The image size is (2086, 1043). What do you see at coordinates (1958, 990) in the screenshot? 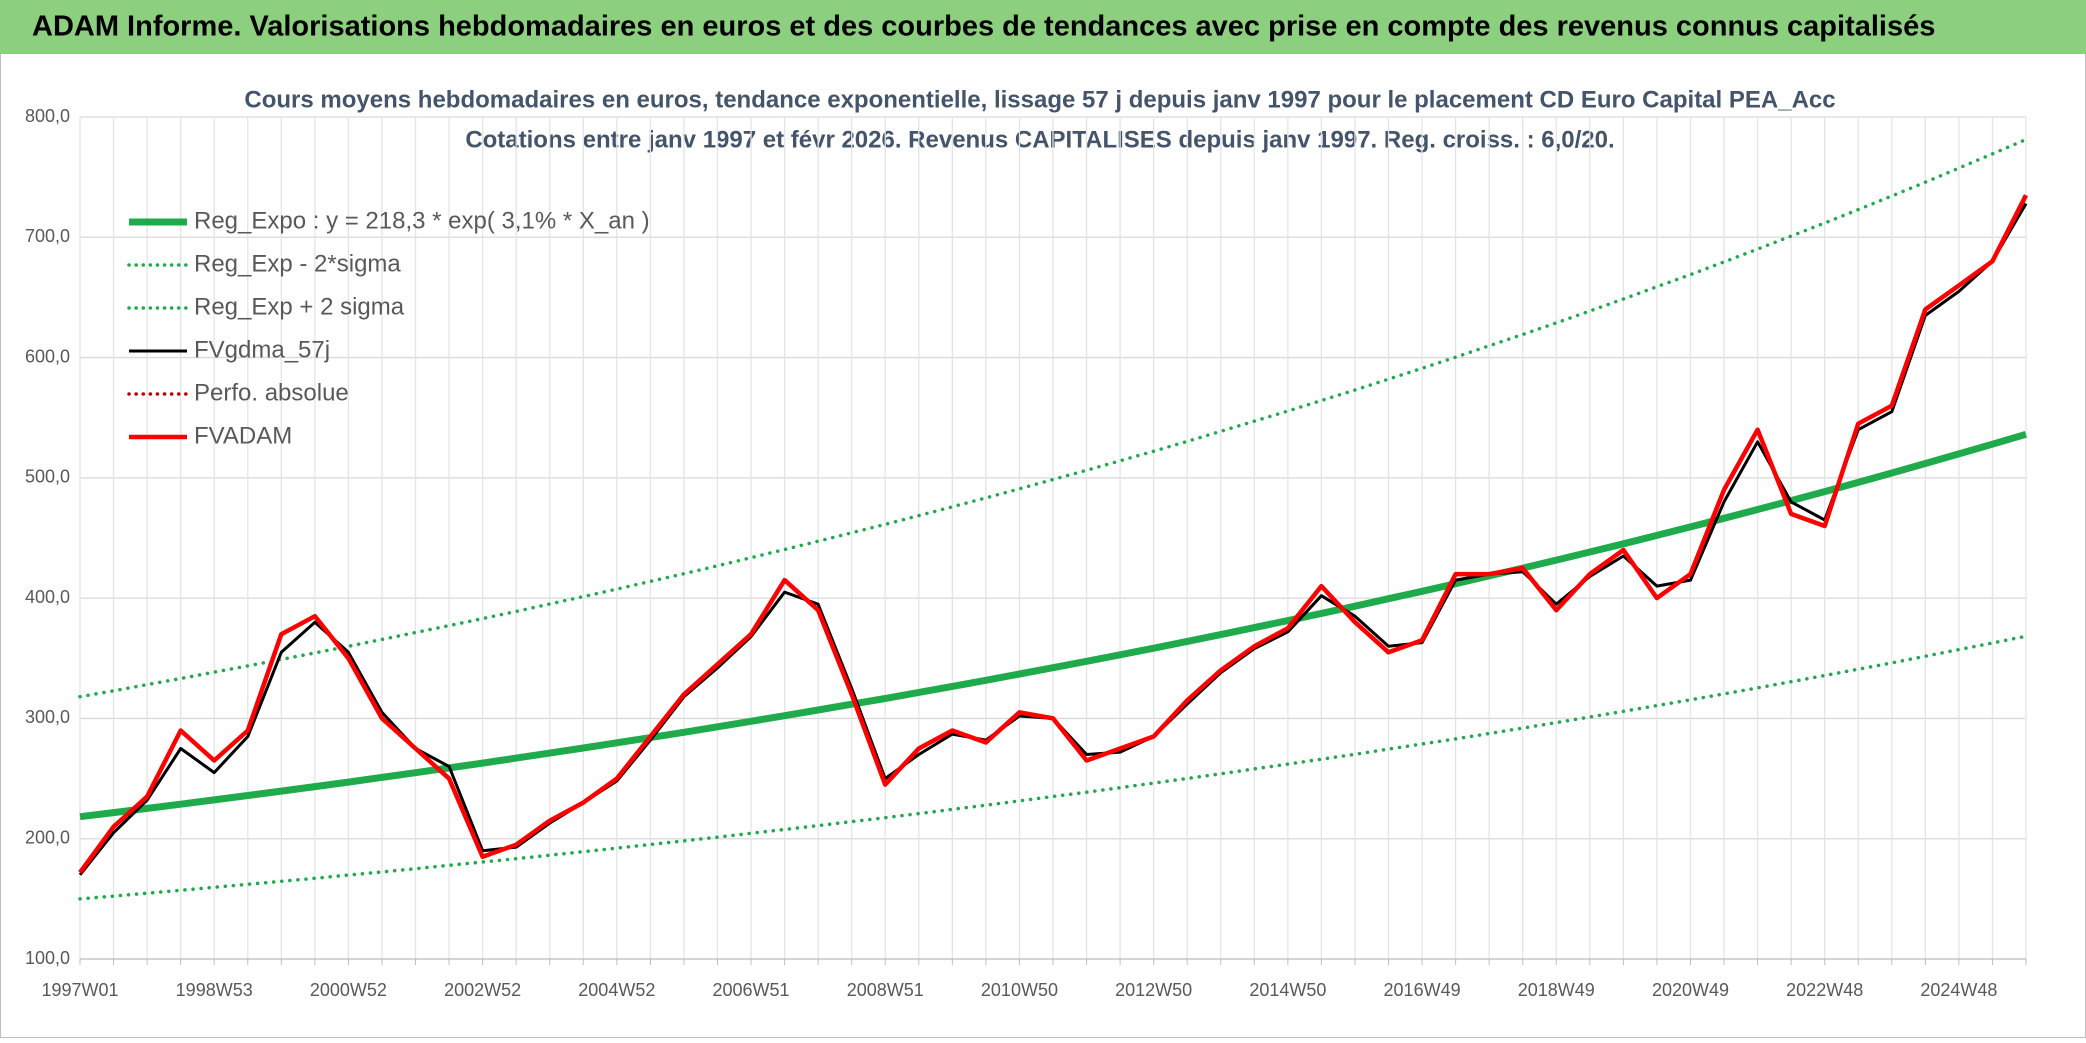
I see `x-tick-label: 2024W48` at bounding box center [1958, 990].